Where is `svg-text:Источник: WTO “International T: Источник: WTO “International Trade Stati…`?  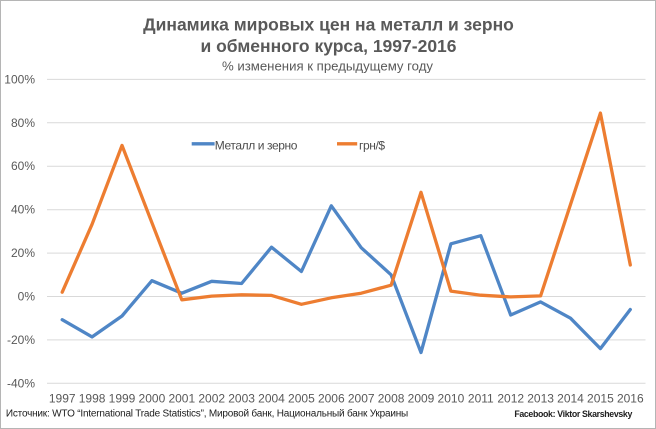
svg-text:Источник: WTO “International T: Источник: WTO “International Trade Stati… is located at coordinates (207, 414).